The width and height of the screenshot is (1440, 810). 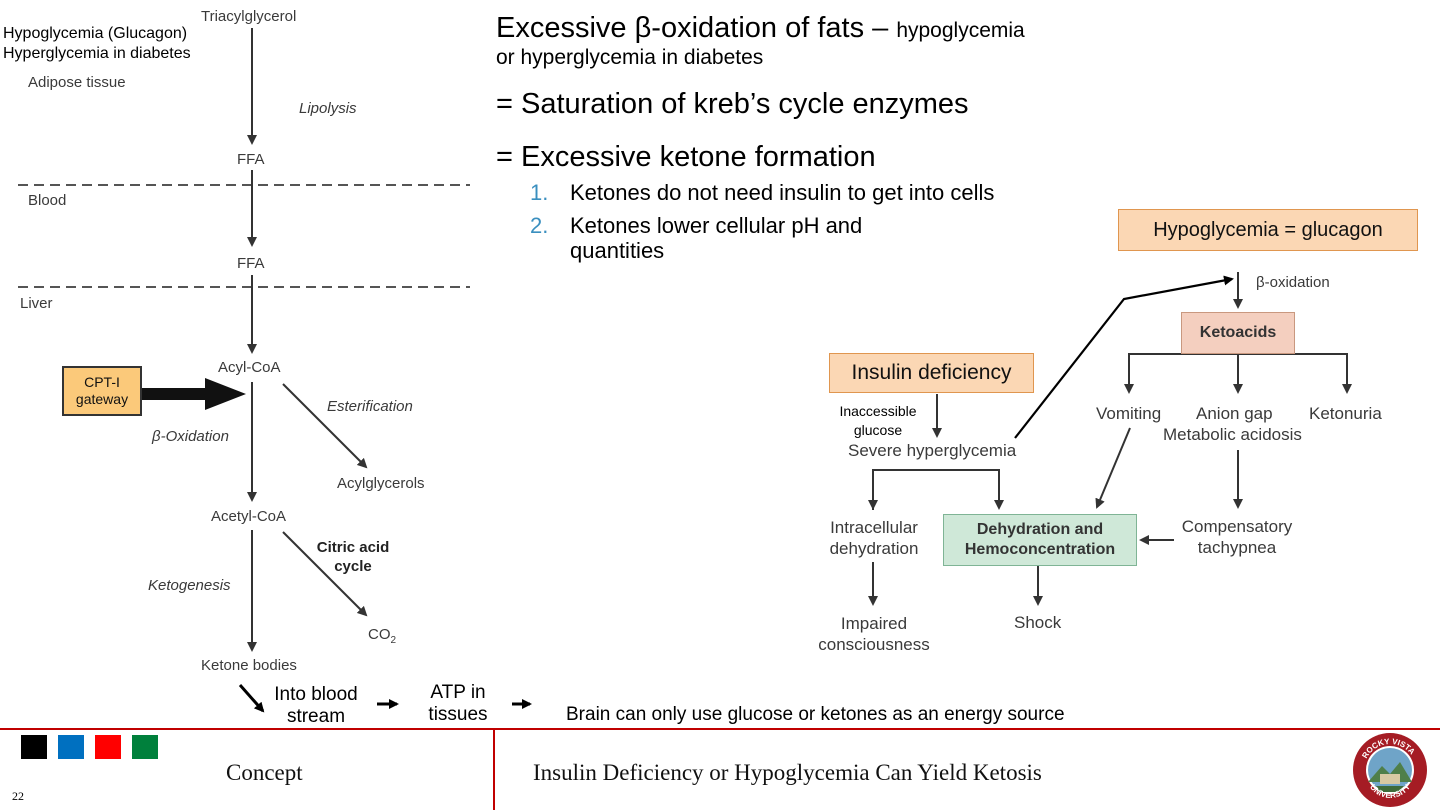 I want to click on page-number: 22, so click(x=18, y=796).